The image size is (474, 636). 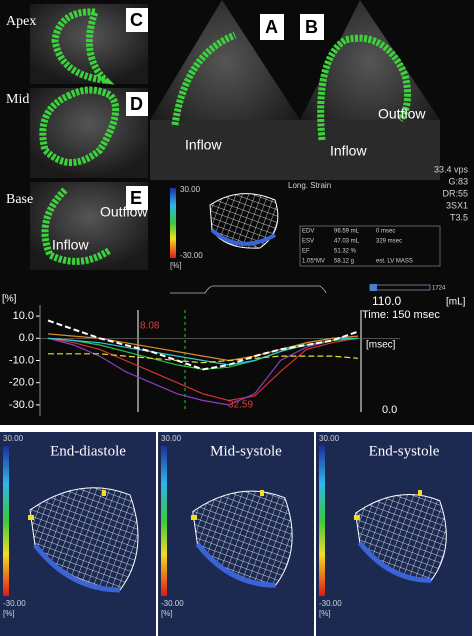 I want to click on table-cell: 96.59 mL, so click(x=347, y=232).